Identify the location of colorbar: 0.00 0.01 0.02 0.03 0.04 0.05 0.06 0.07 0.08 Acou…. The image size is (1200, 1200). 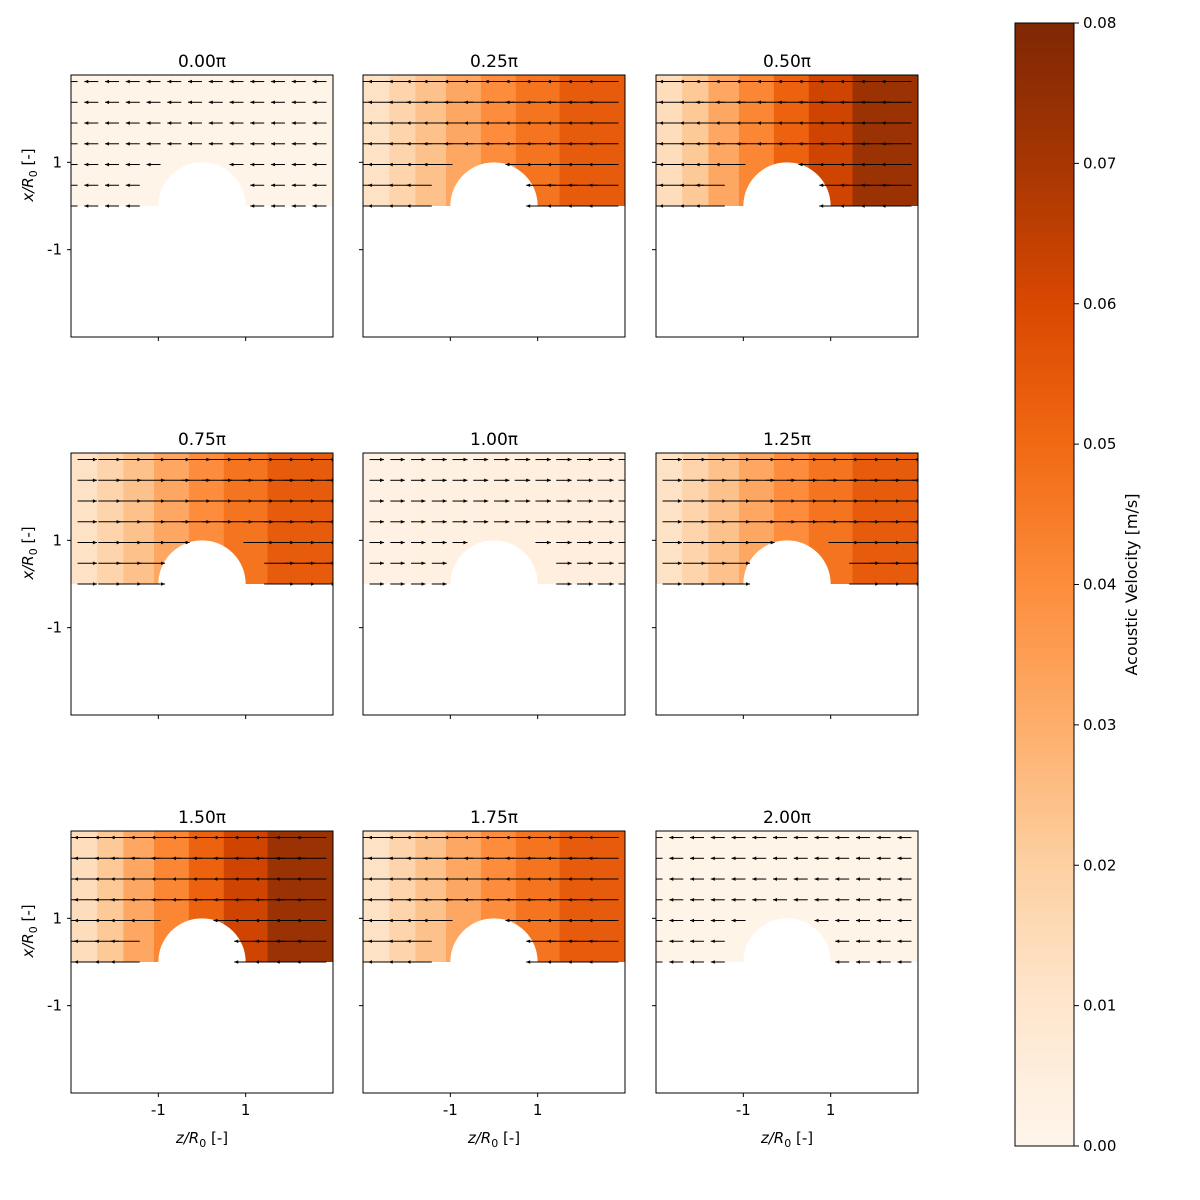
(1077, 584).